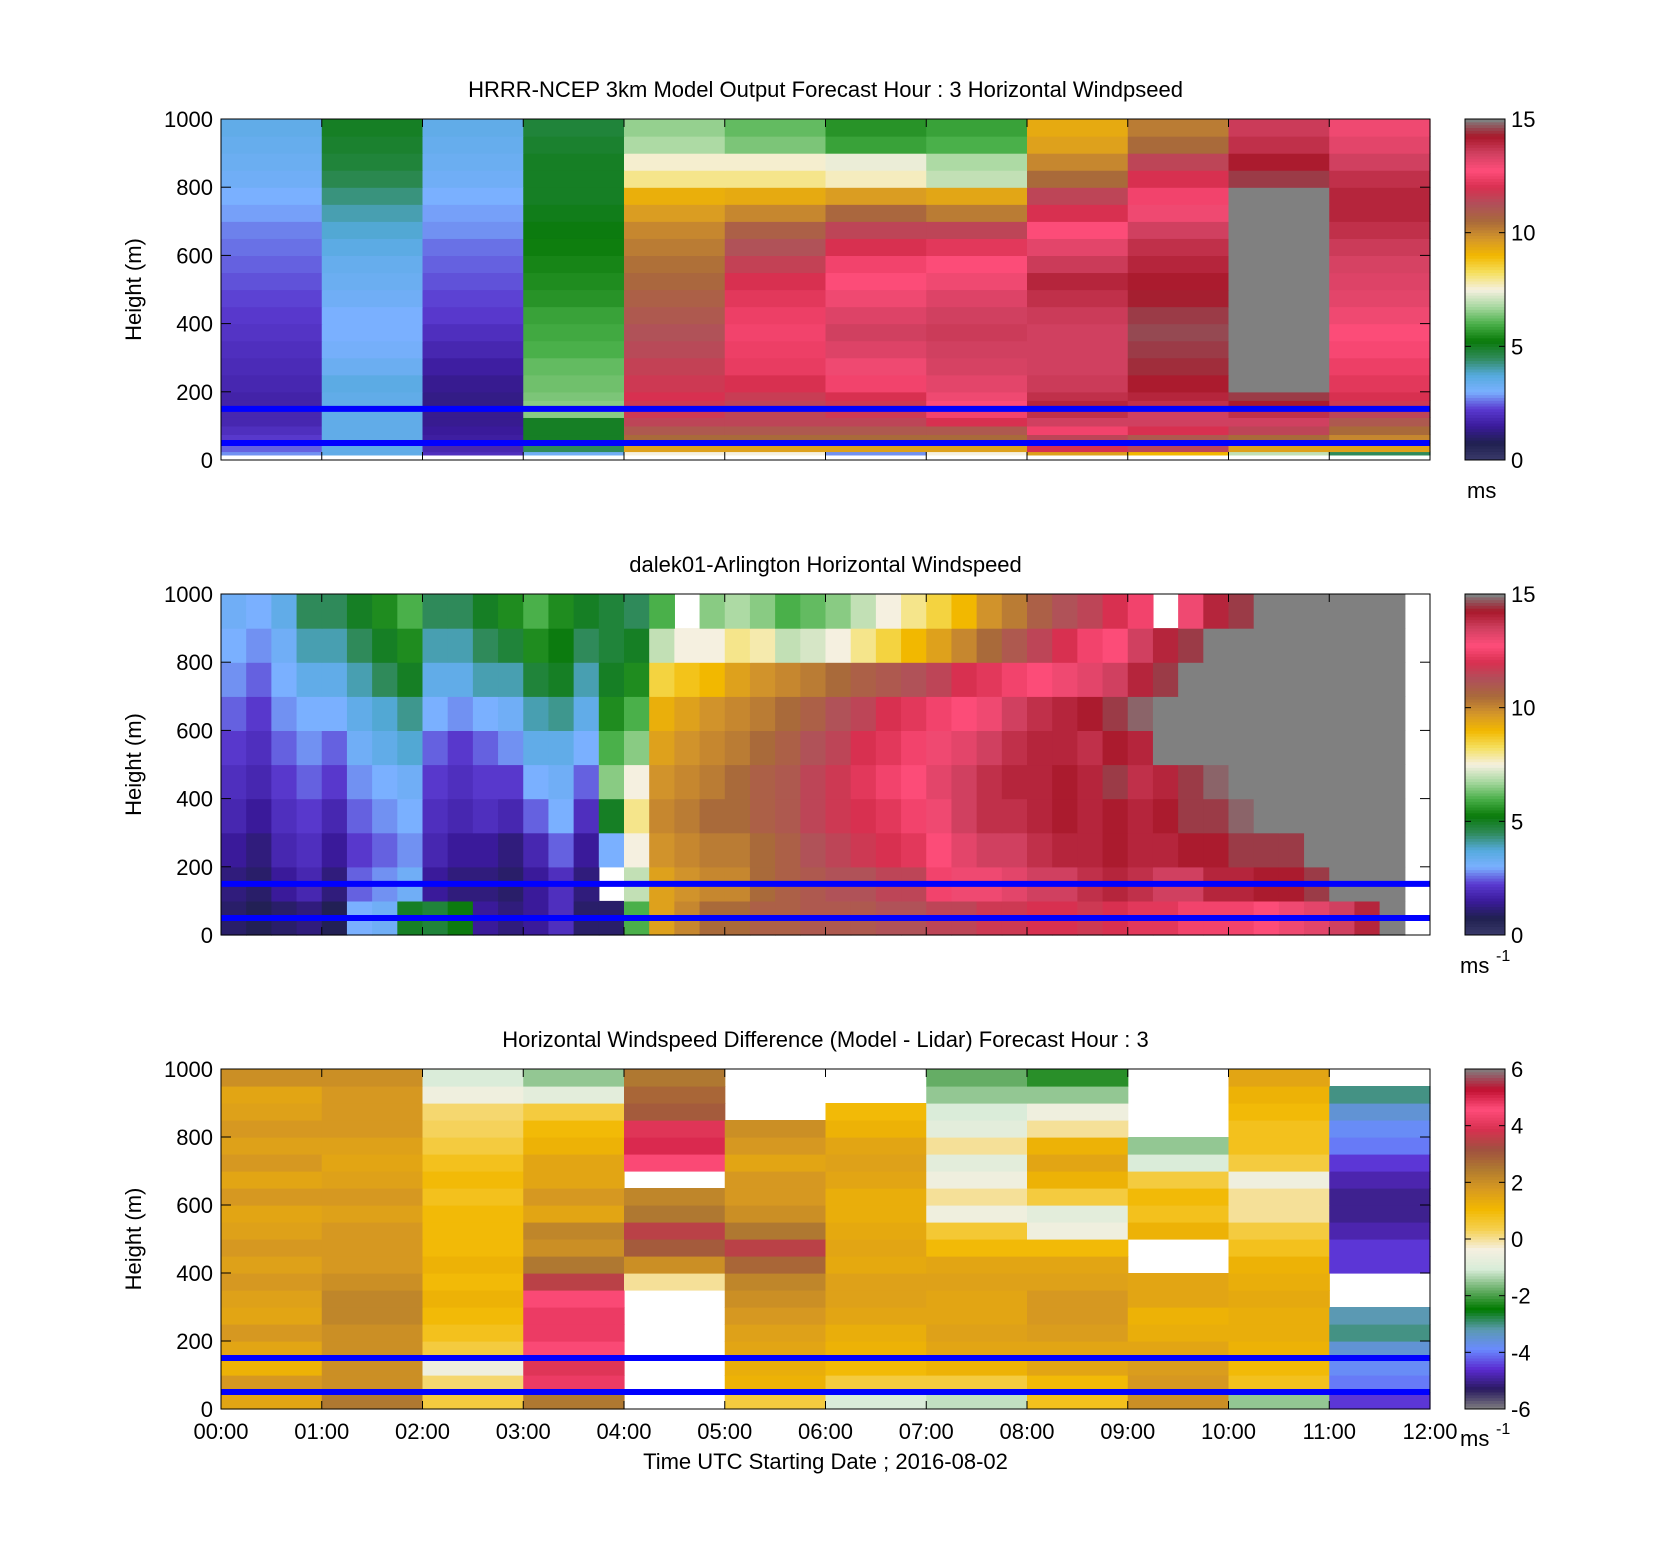 This screenshot has height=1561, width=1680. I want to click on x-tick-label: 03:00, so click(523, 1431).